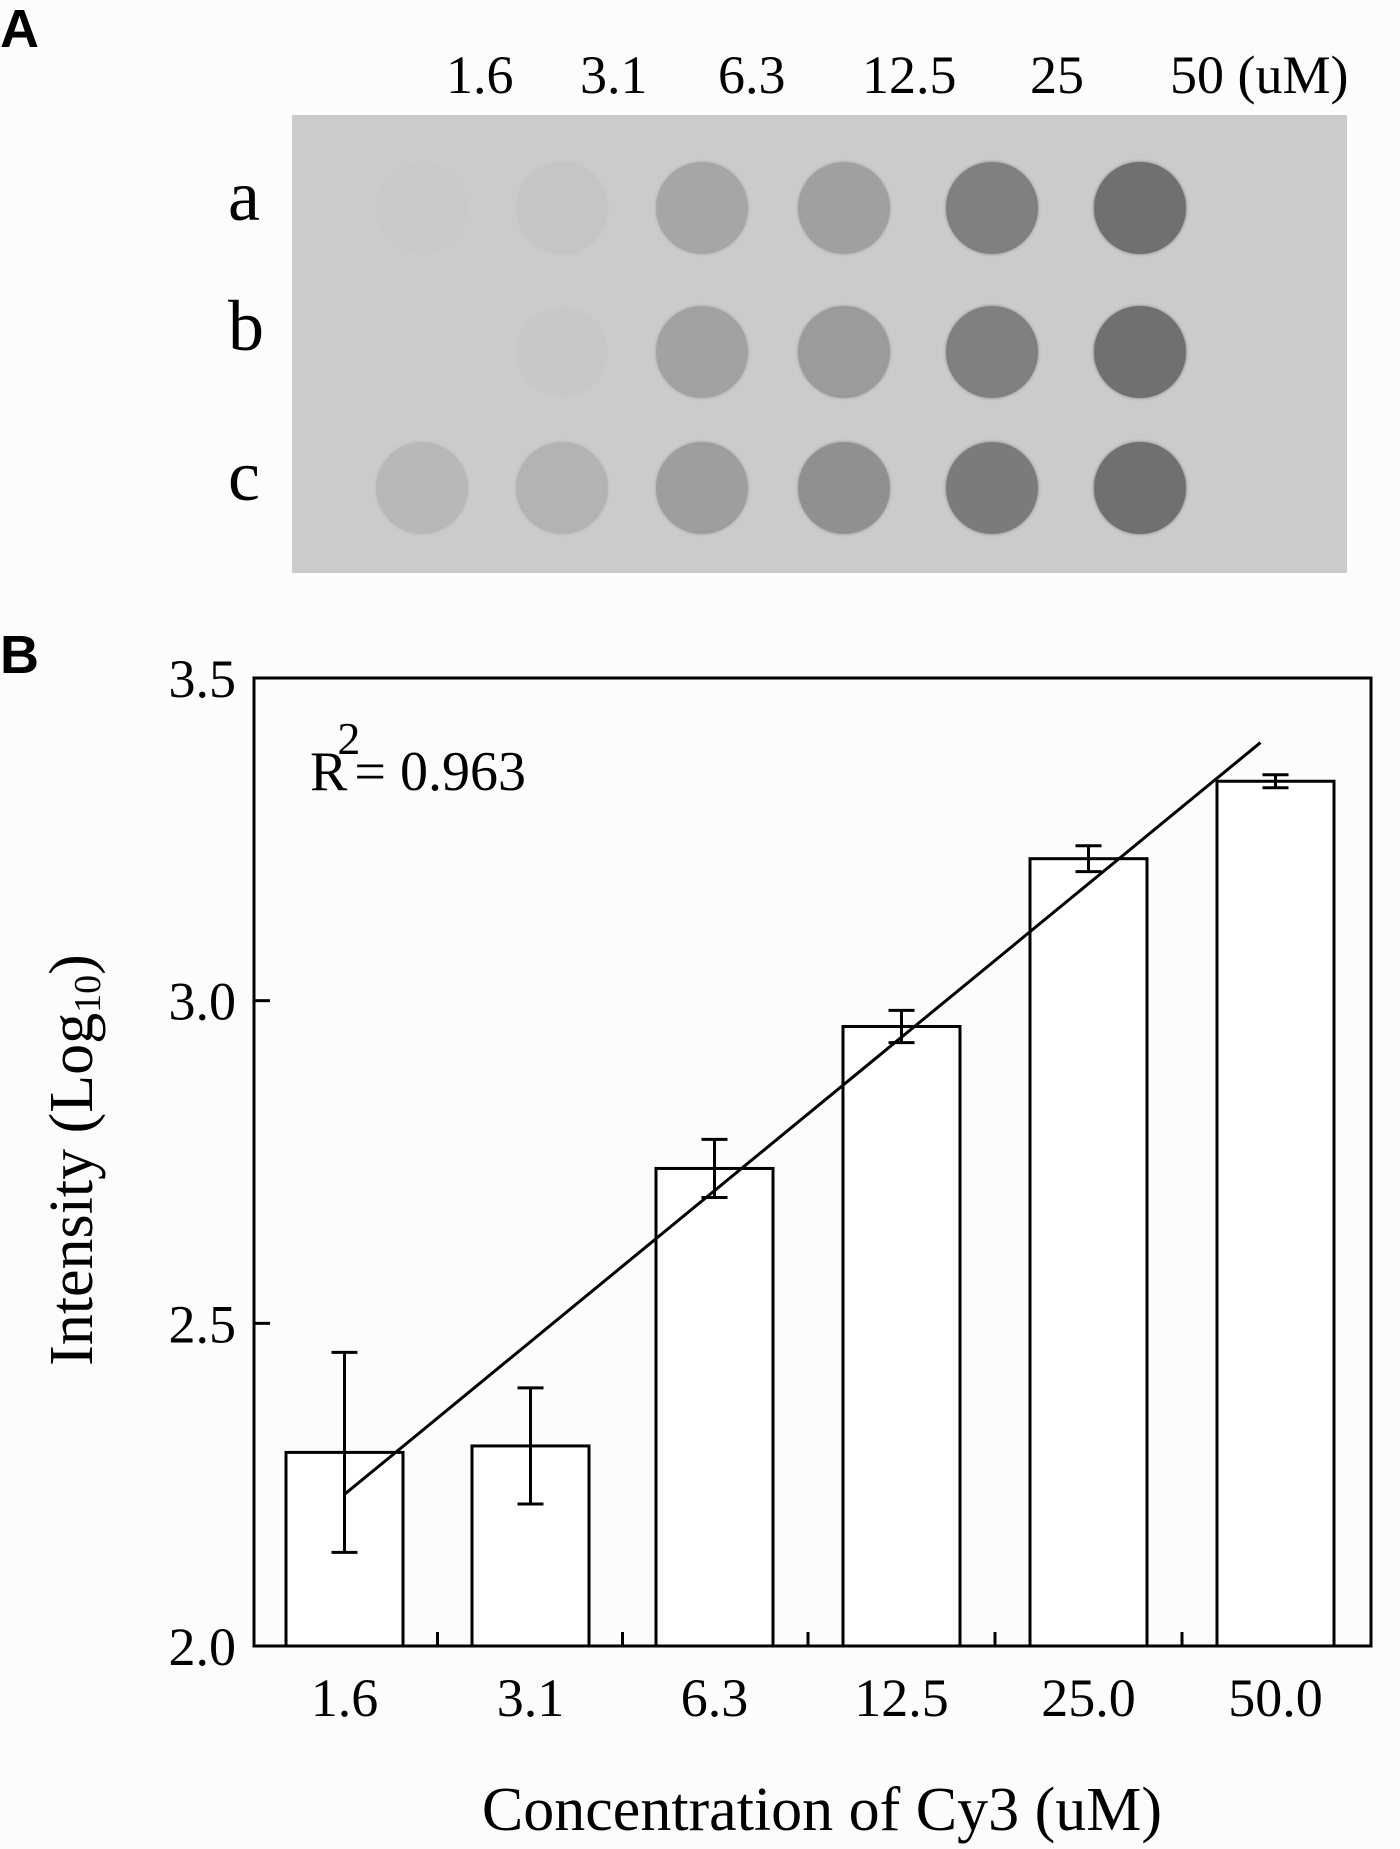 Image resolution: width=1400 pixels, height=1849 pixels. What do you see at coordinates (1088, 1698) in the screenshot?
I see `x-tick-label: 25.0` at bounding box center [1088, 1698].